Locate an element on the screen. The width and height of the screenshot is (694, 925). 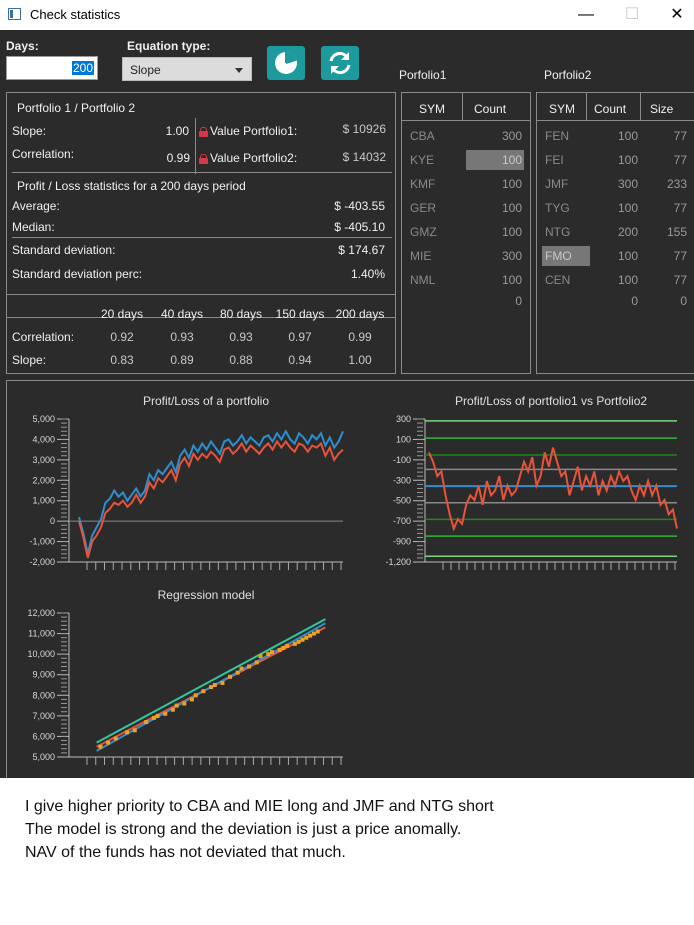
days-input: 200 is located at coordinates (52, 68).